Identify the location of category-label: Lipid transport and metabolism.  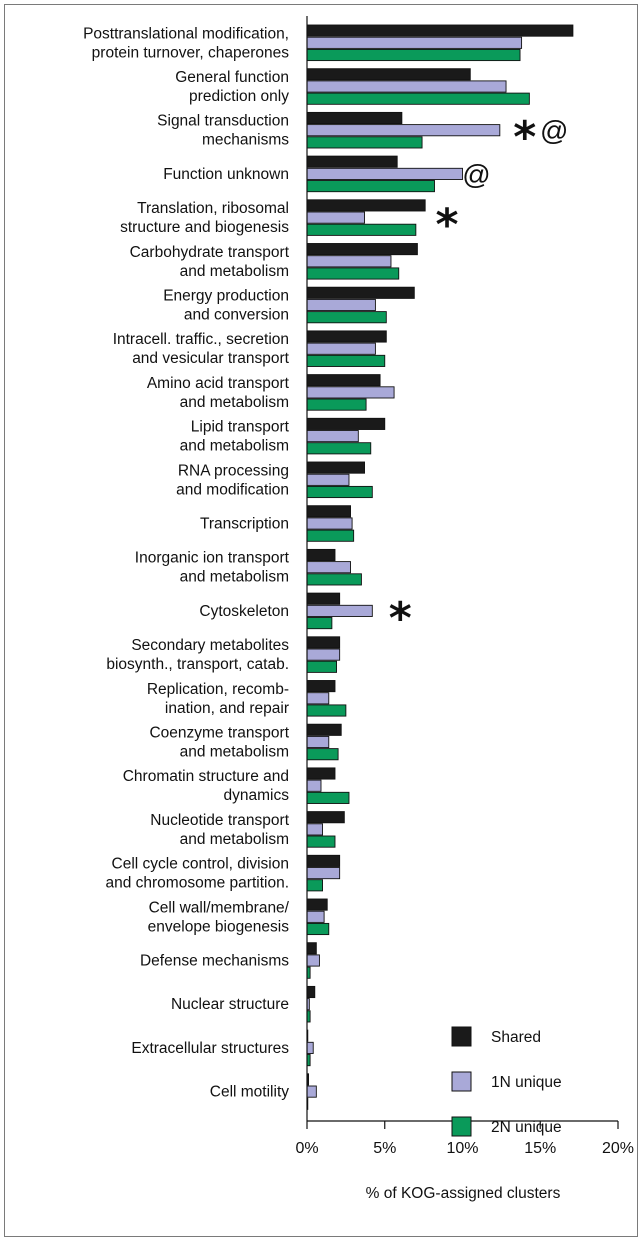
(235, 437).